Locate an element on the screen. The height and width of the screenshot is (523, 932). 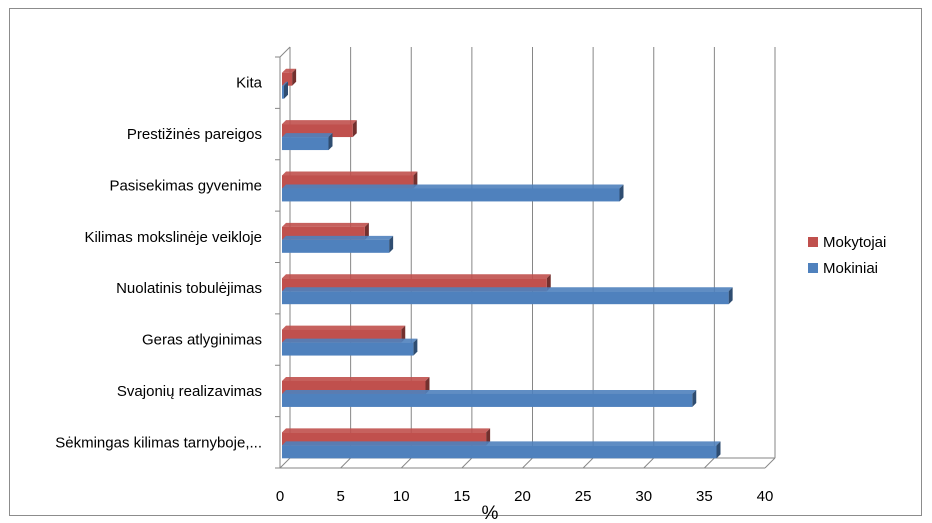
x-tick-label: 25 is located at coordinates (583, 496).